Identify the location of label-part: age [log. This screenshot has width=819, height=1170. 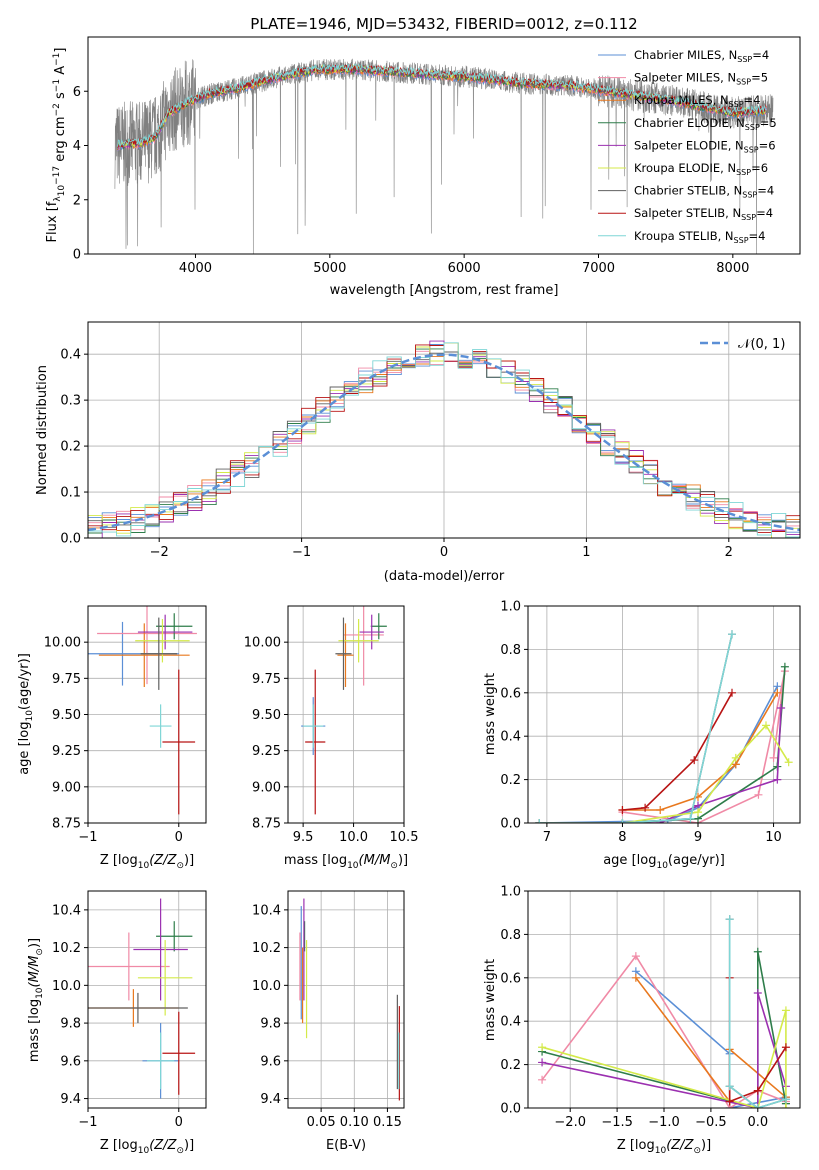
(24, 748).